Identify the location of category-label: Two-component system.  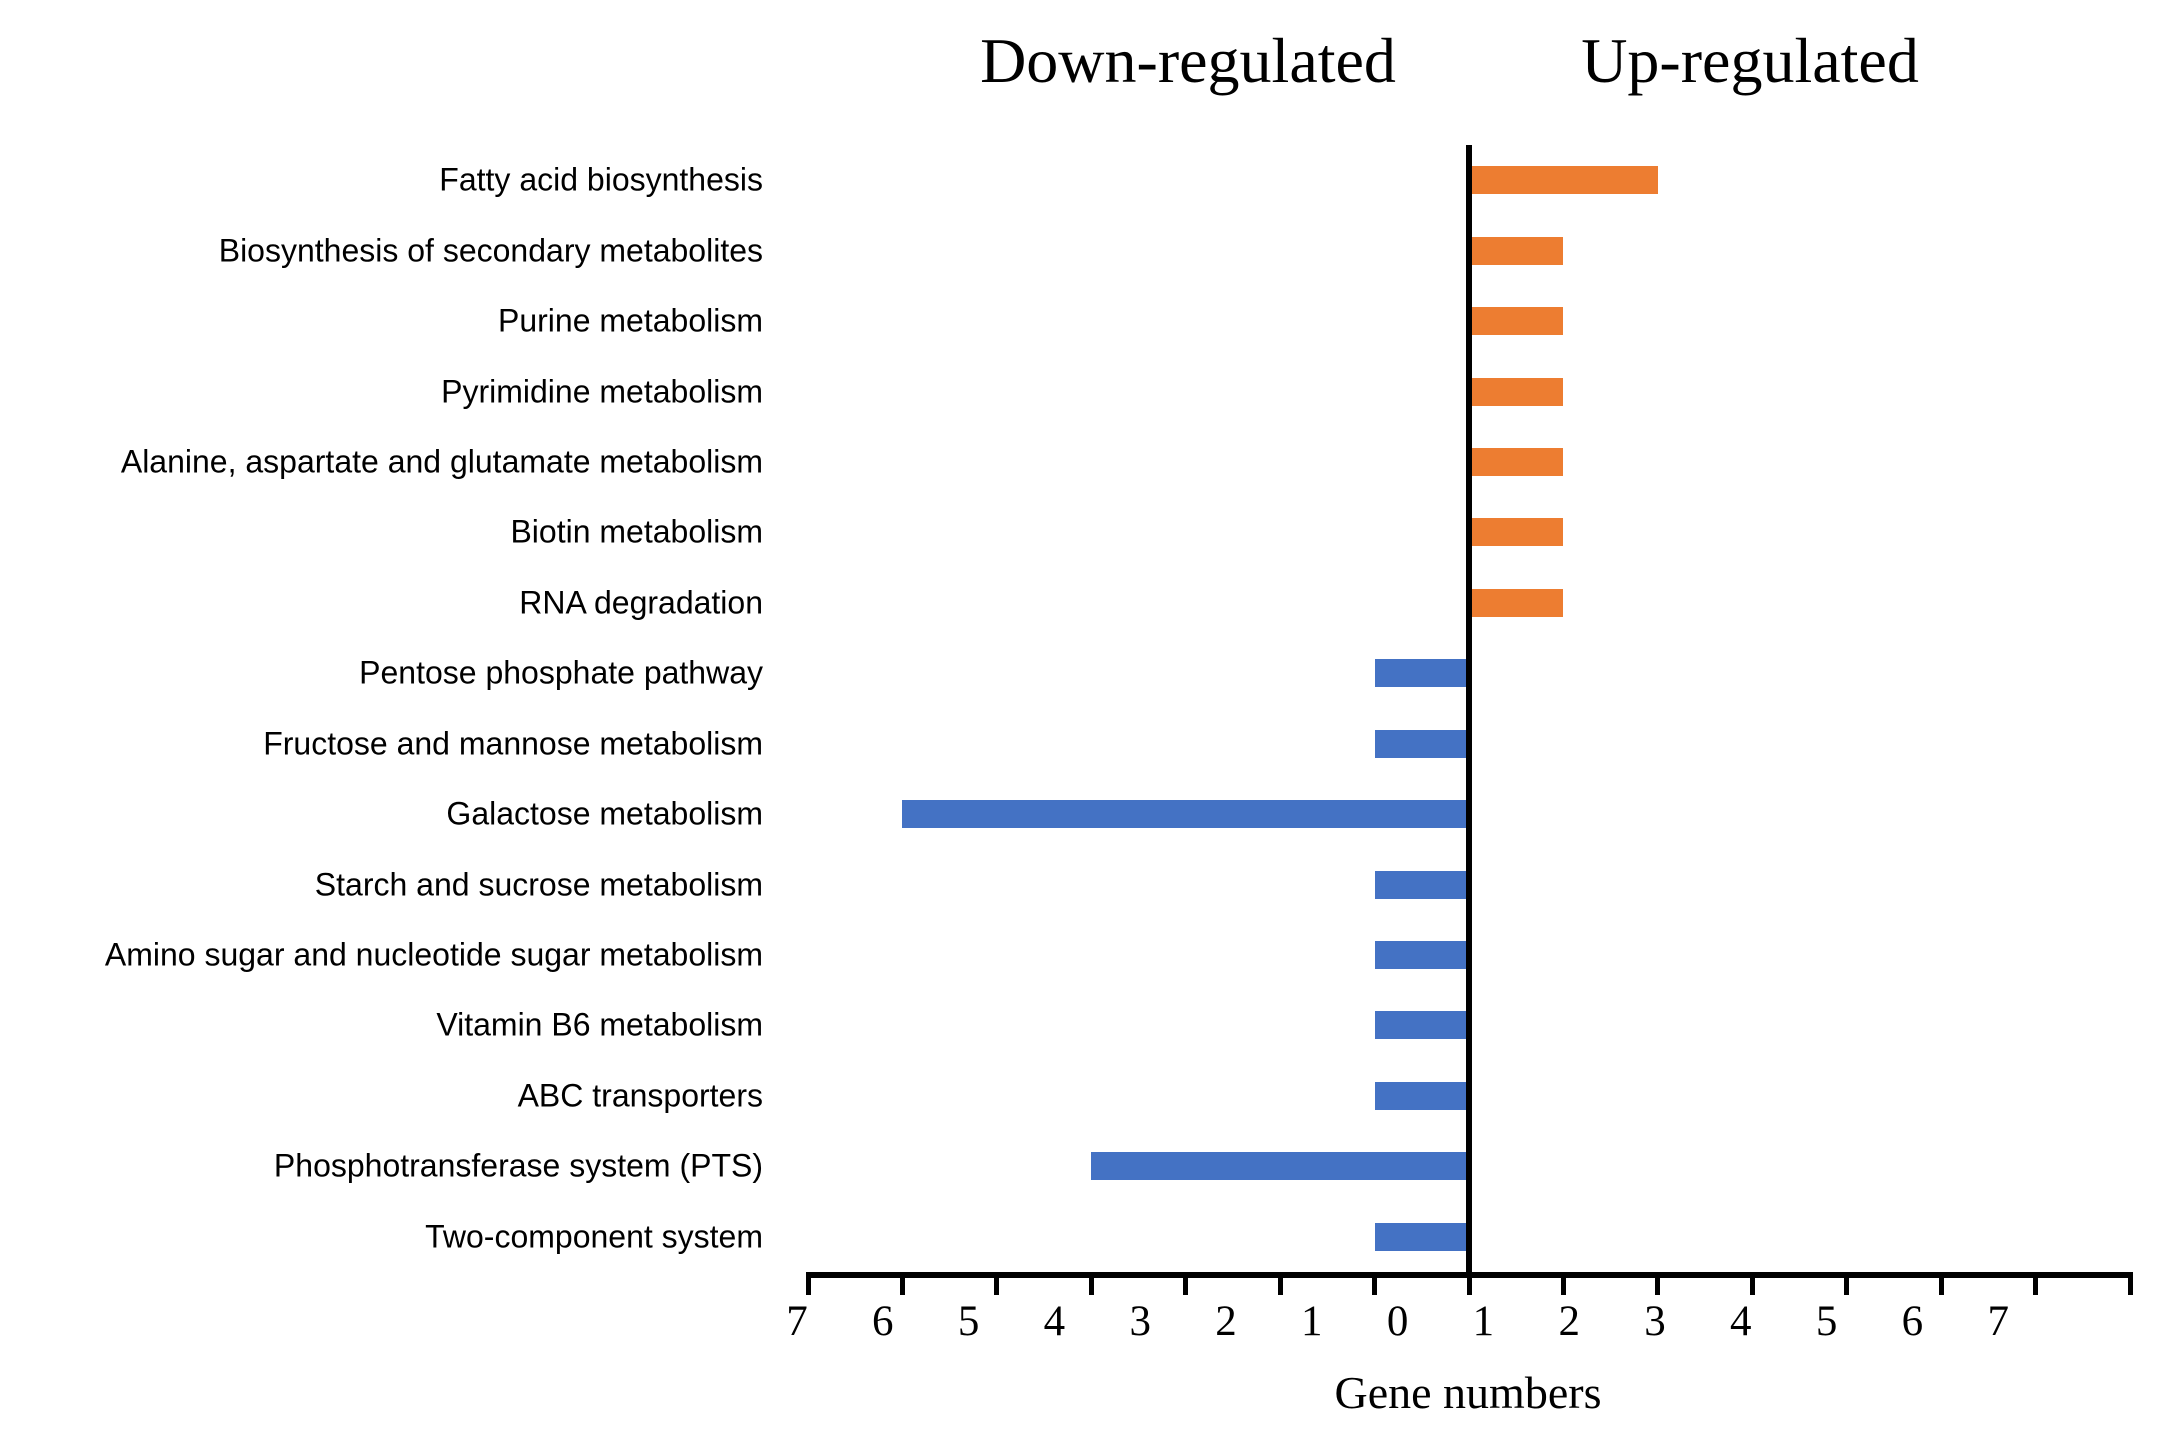
(594, 1236).